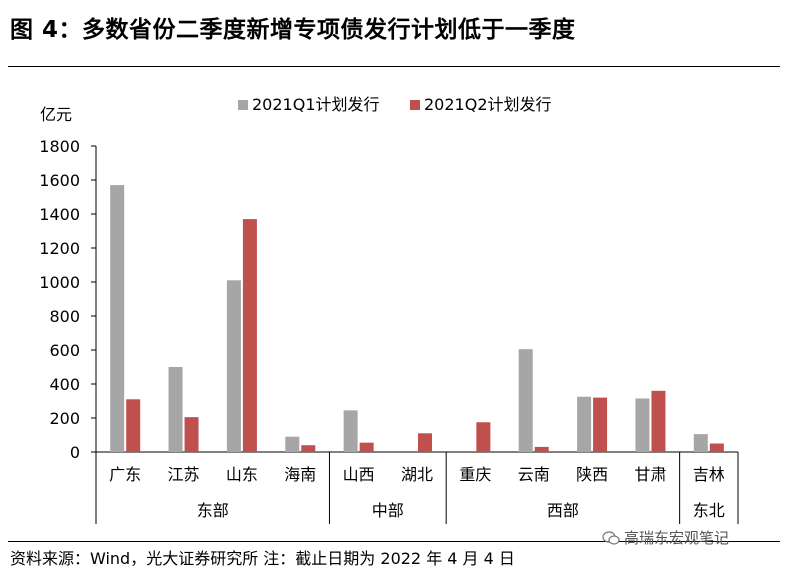 This screenshot has width=789, height=570. I want to click on y-tick-label: 200, so click(64, 418).